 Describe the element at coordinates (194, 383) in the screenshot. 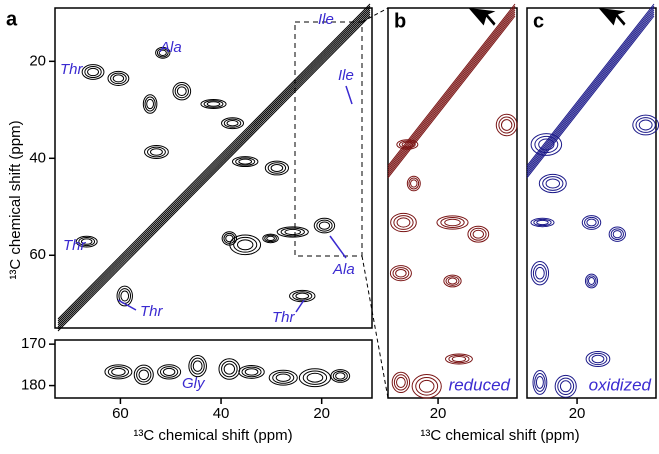

I see `annotation: Gly` at that location.